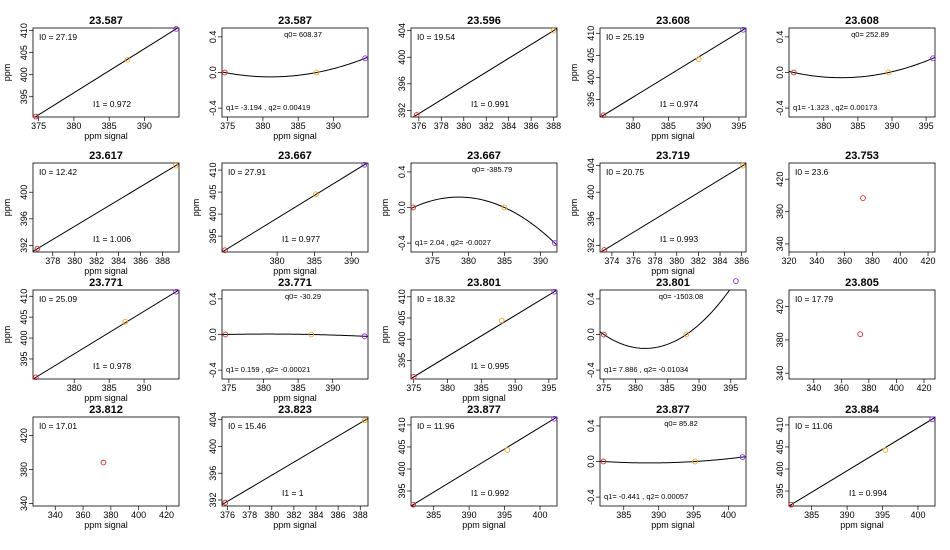 The width and height of the screenshot is (950, 550). What do you see at coordinates (295, 410) in the screenshot?
I see `chart-title: 23.823` at bounding box center [295, 410].